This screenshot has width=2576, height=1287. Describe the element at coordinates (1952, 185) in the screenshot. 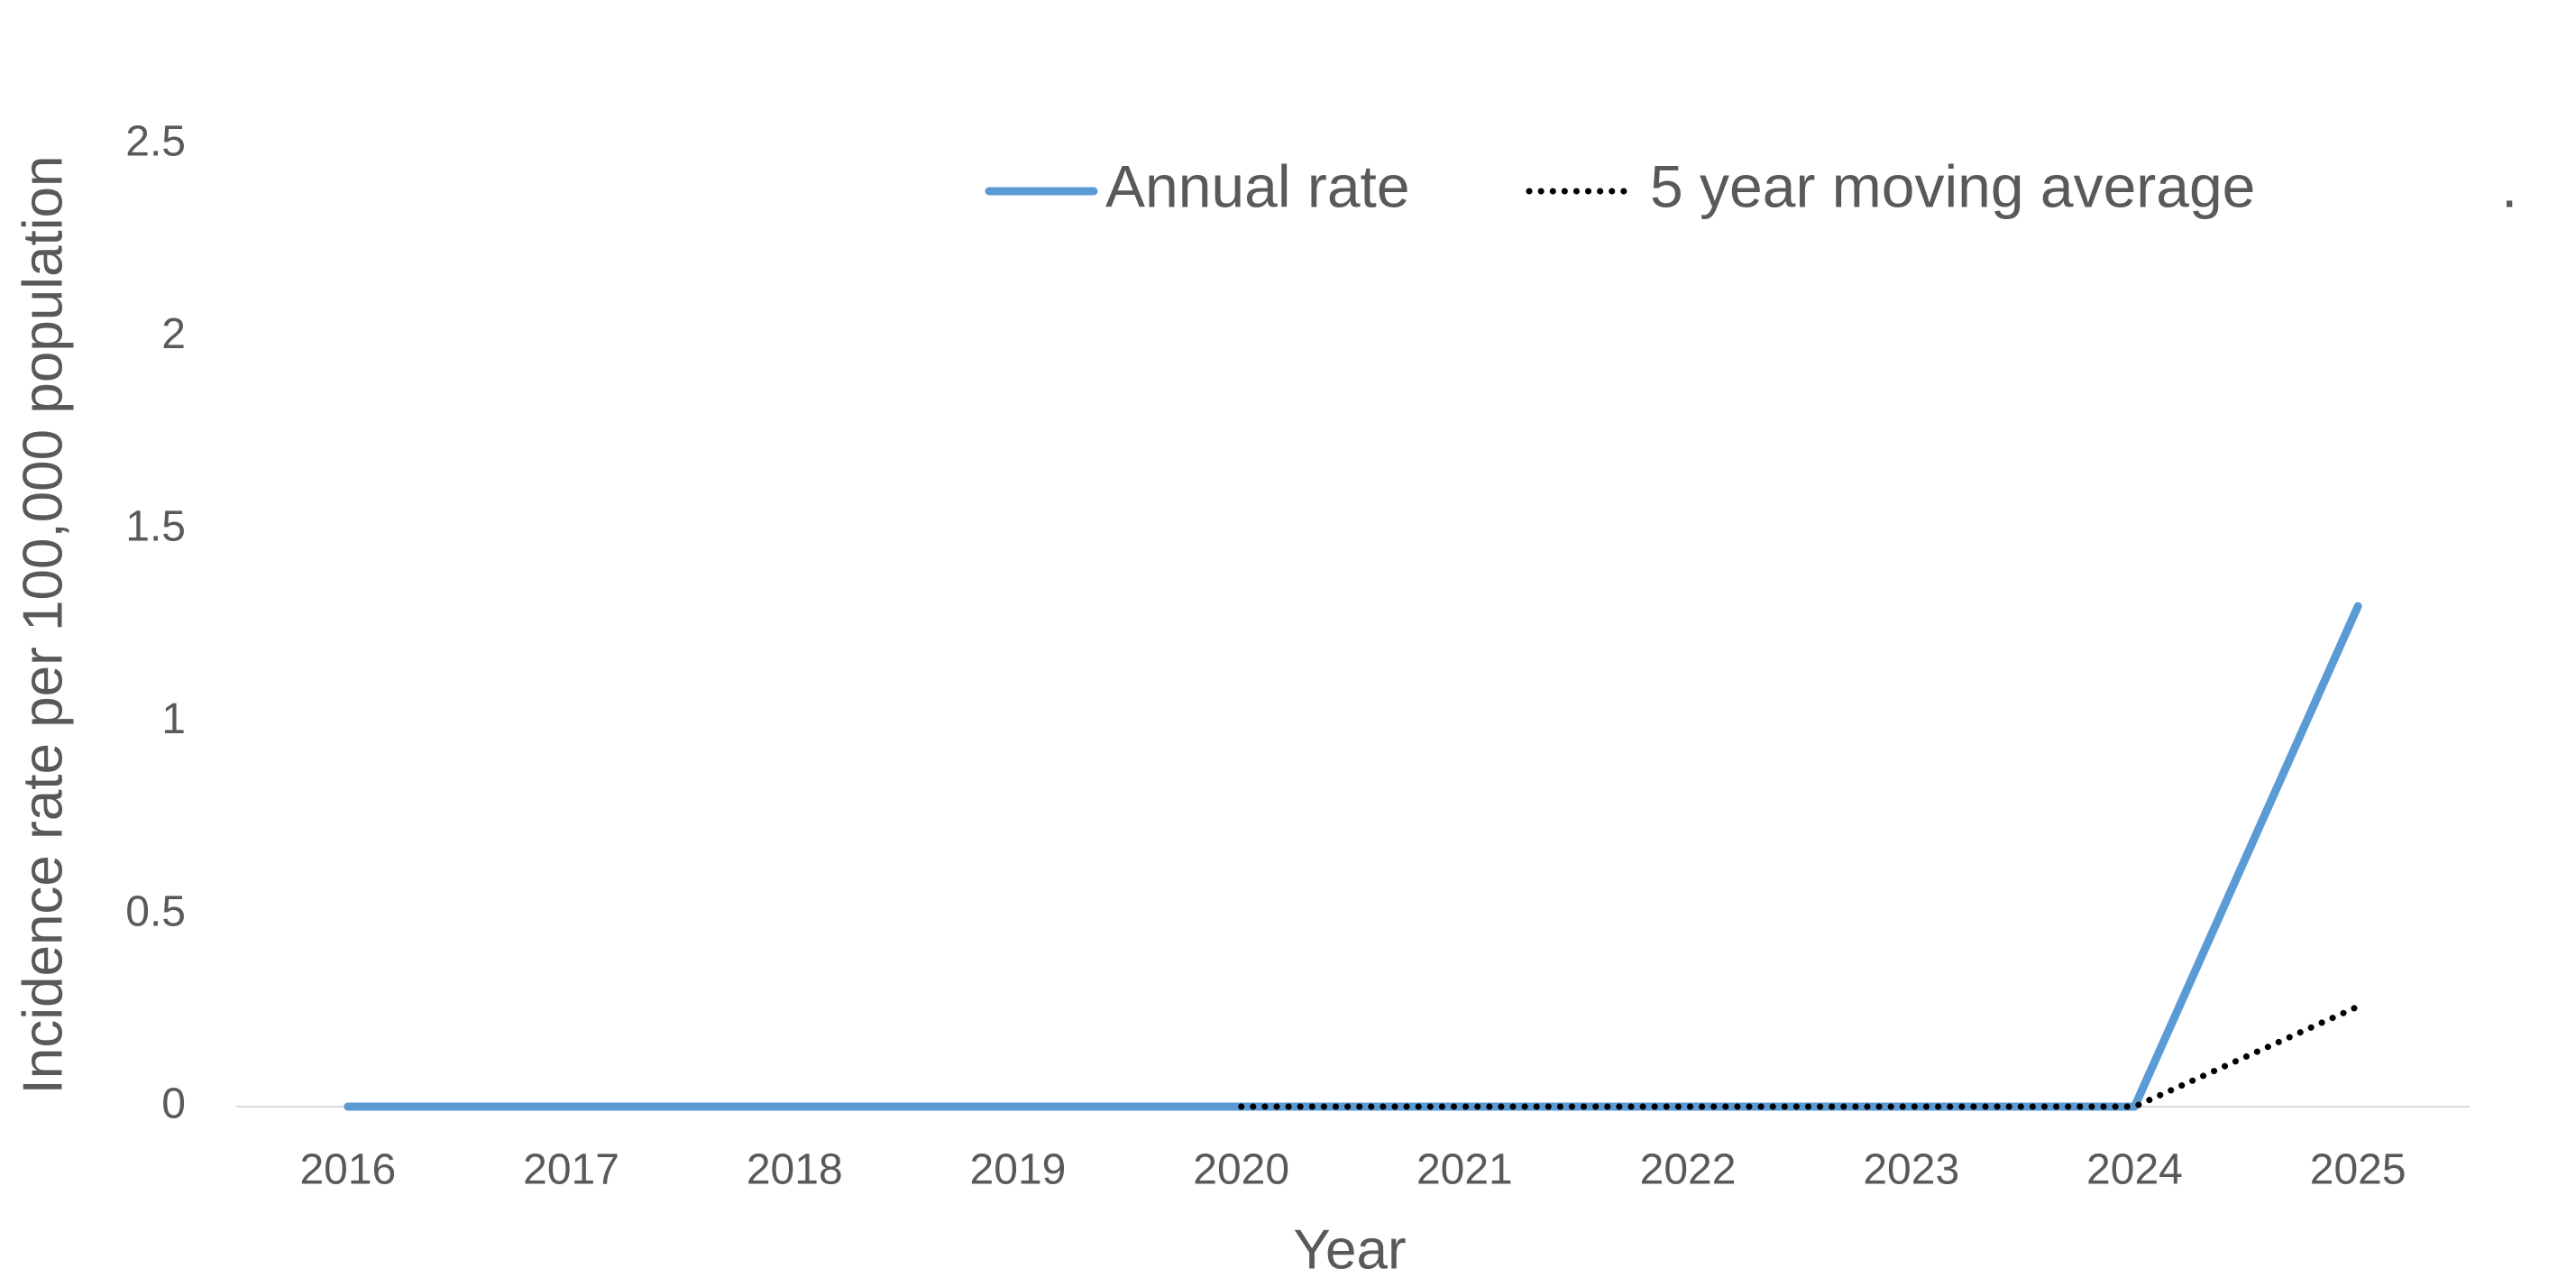

I see `legend-label: 5 year moving average` at that location.